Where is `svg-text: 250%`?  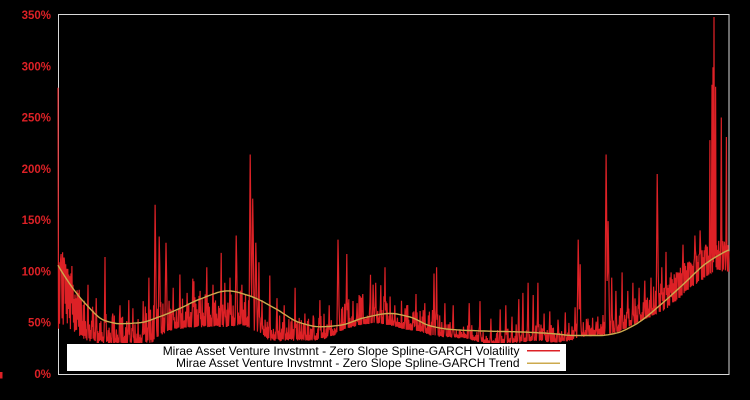
svg-text: 250% is located at coordinates (36, 119).